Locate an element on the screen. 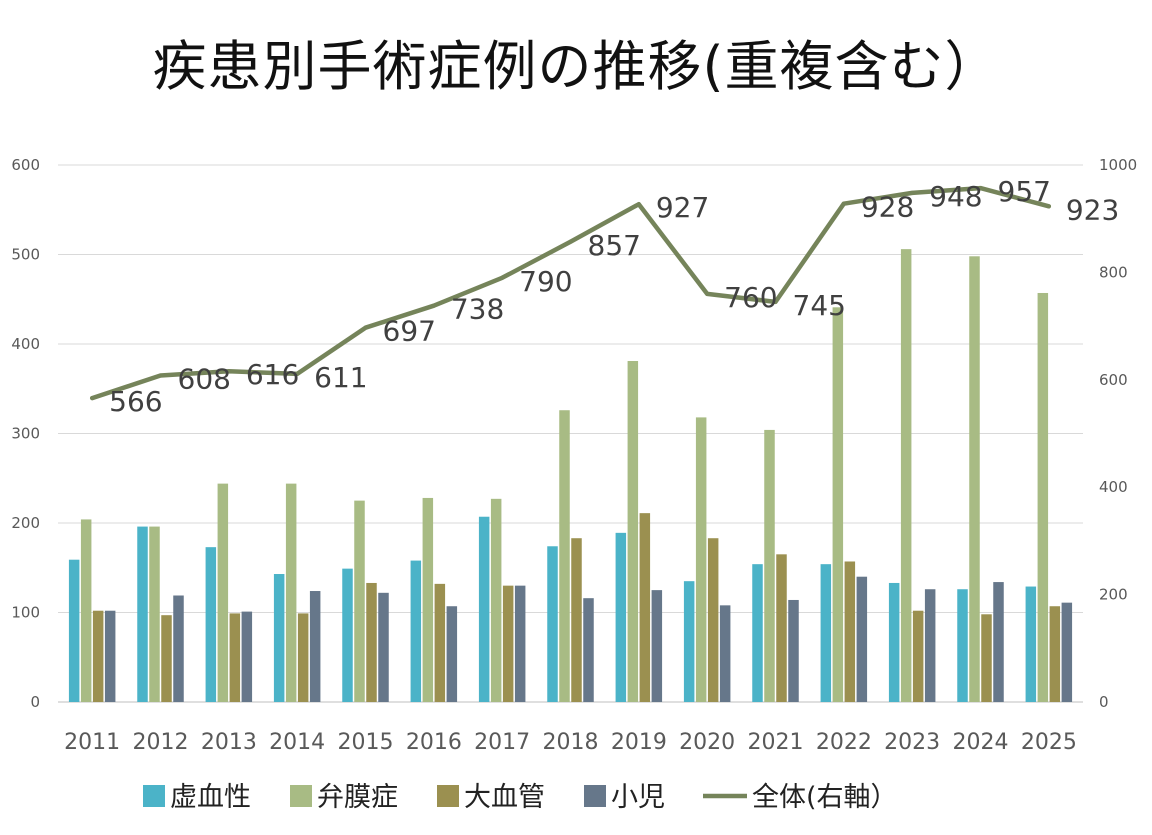 The image size is (1152, 835). x-axis-tick-label: 2014 is located at coordinates (297, 742).